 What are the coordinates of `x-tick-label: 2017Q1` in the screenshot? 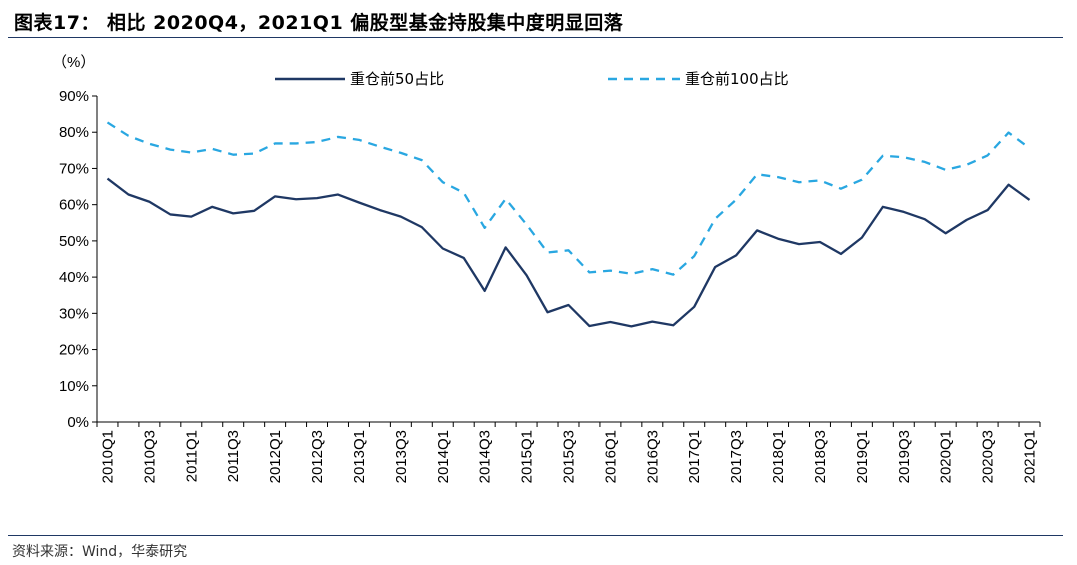 It's located at (694, 456).